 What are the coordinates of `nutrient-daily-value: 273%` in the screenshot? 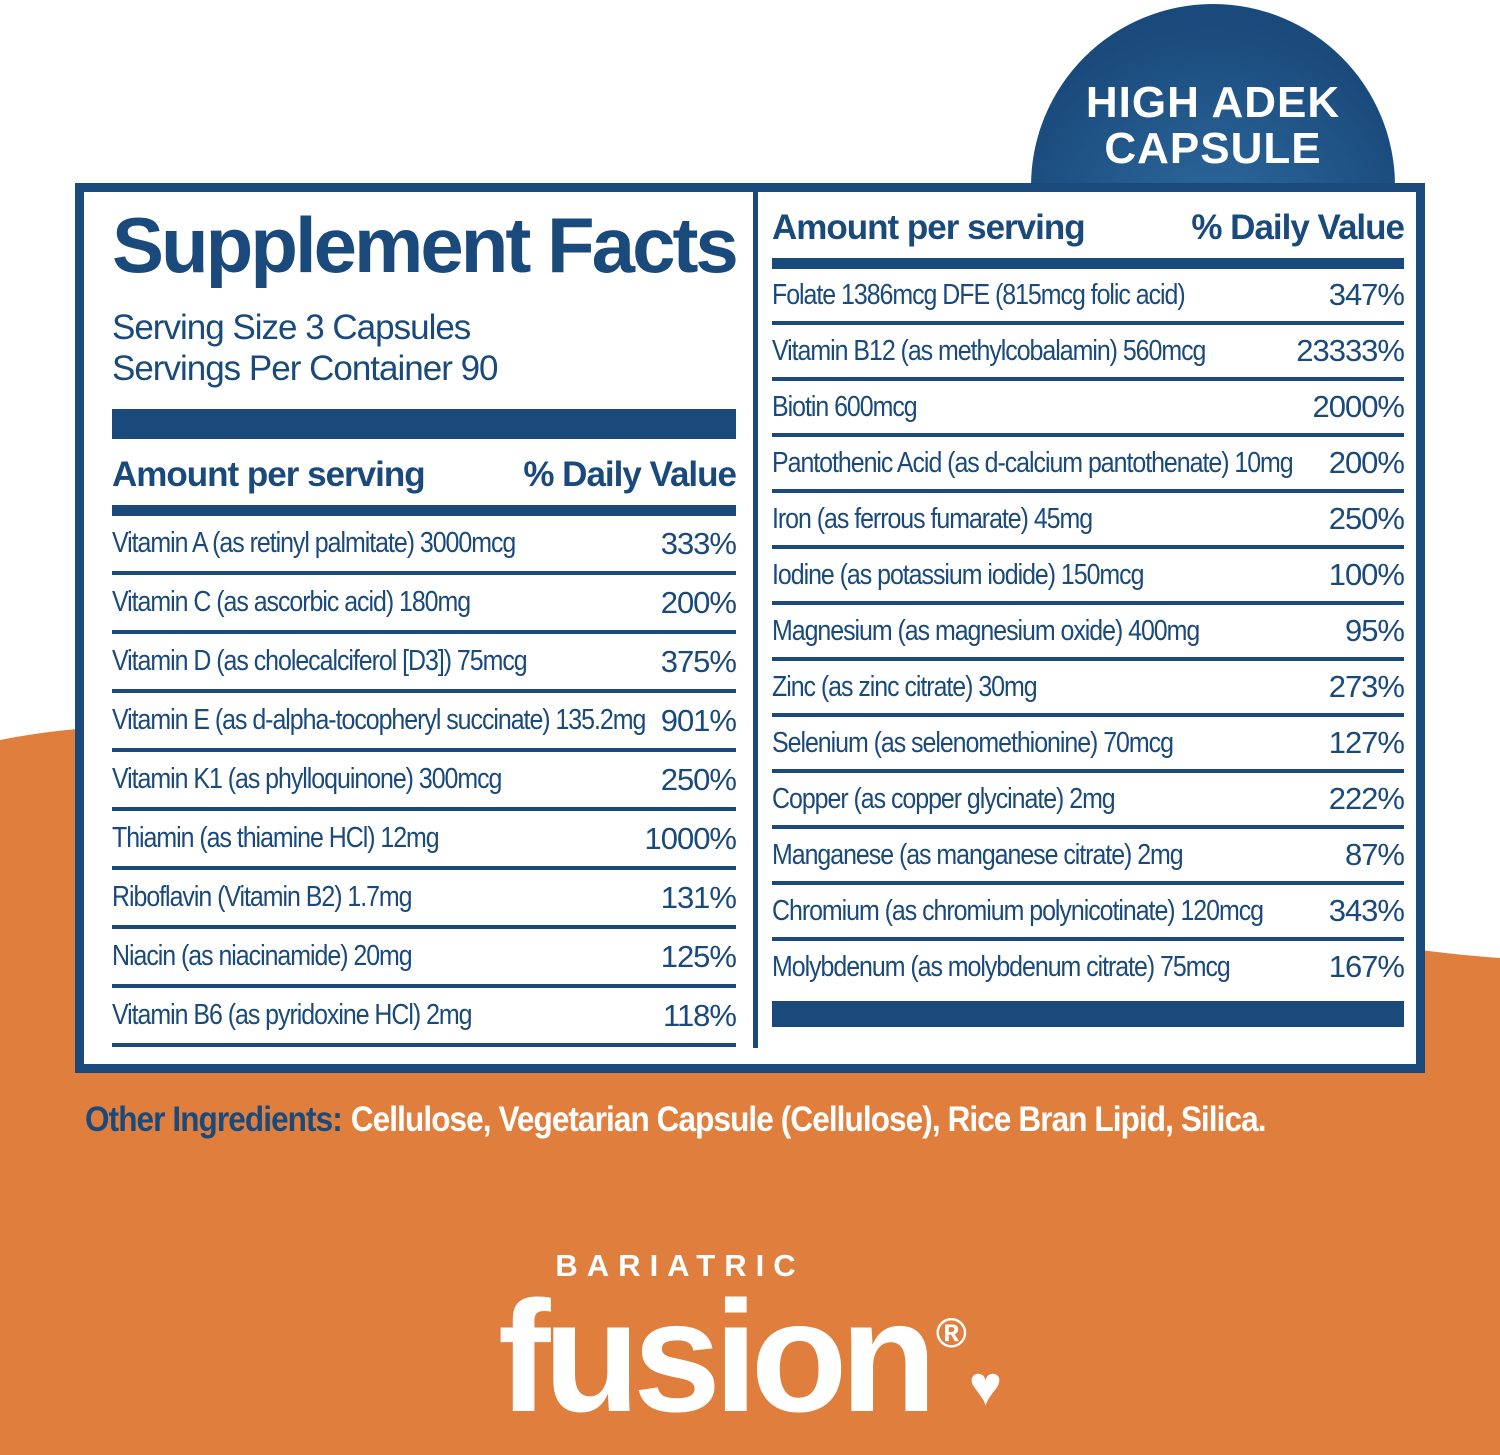 It's located at (1366, 686).